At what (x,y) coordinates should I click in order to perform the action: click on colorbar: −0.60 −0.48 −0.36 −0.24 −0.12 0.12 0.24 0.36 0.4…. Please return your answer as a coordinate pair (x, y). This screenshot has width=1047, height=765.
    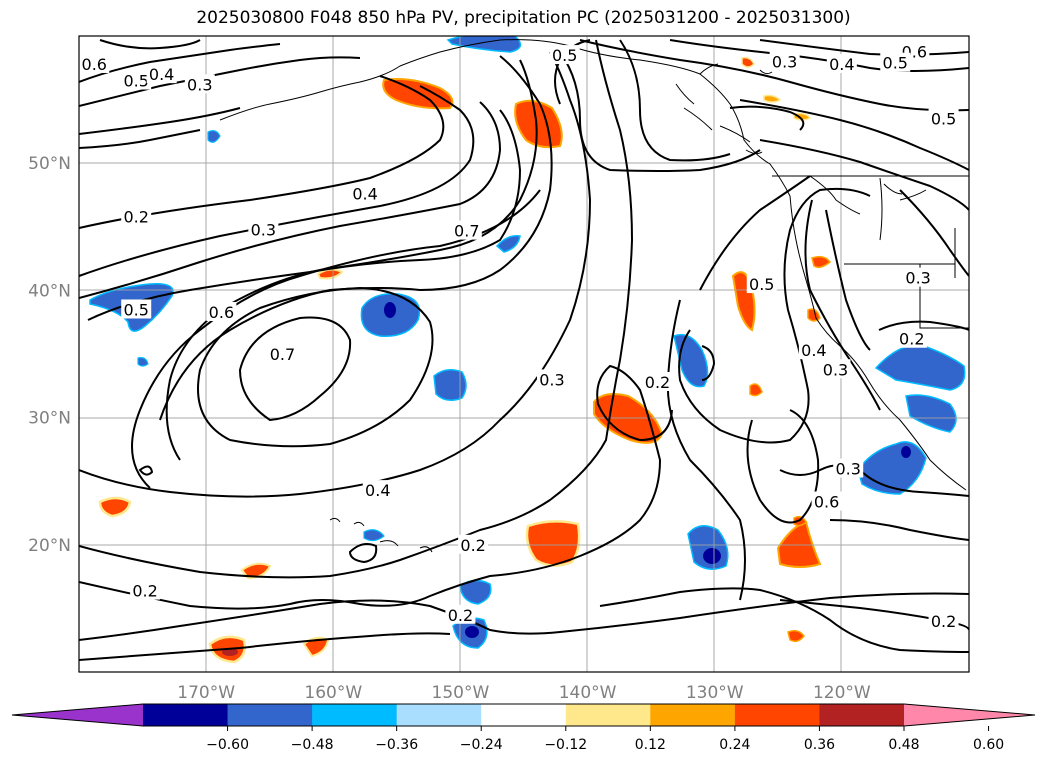
    Looking at the image, I should click on (523, 728).